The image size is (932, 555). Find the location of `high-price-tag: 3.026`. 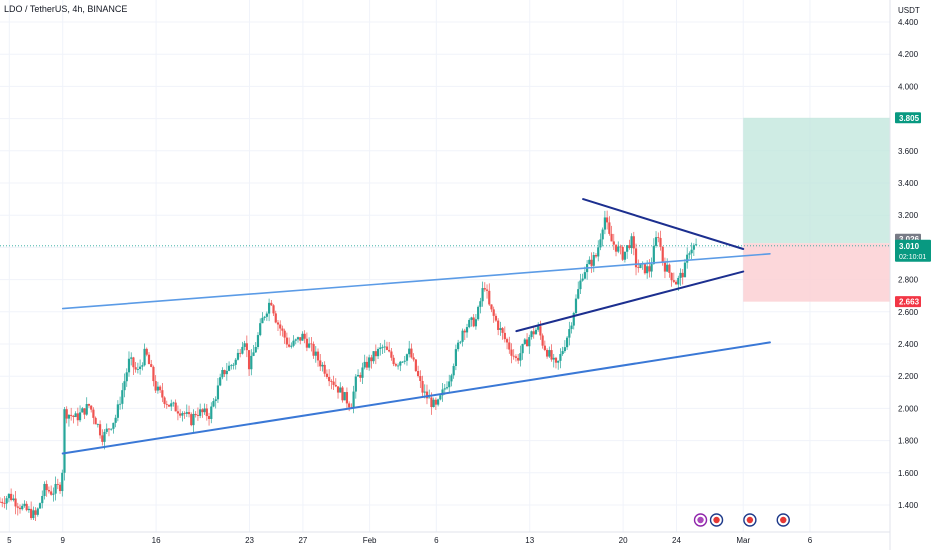

high-price-tag: 3.026 is located at coordinates (909, 239).